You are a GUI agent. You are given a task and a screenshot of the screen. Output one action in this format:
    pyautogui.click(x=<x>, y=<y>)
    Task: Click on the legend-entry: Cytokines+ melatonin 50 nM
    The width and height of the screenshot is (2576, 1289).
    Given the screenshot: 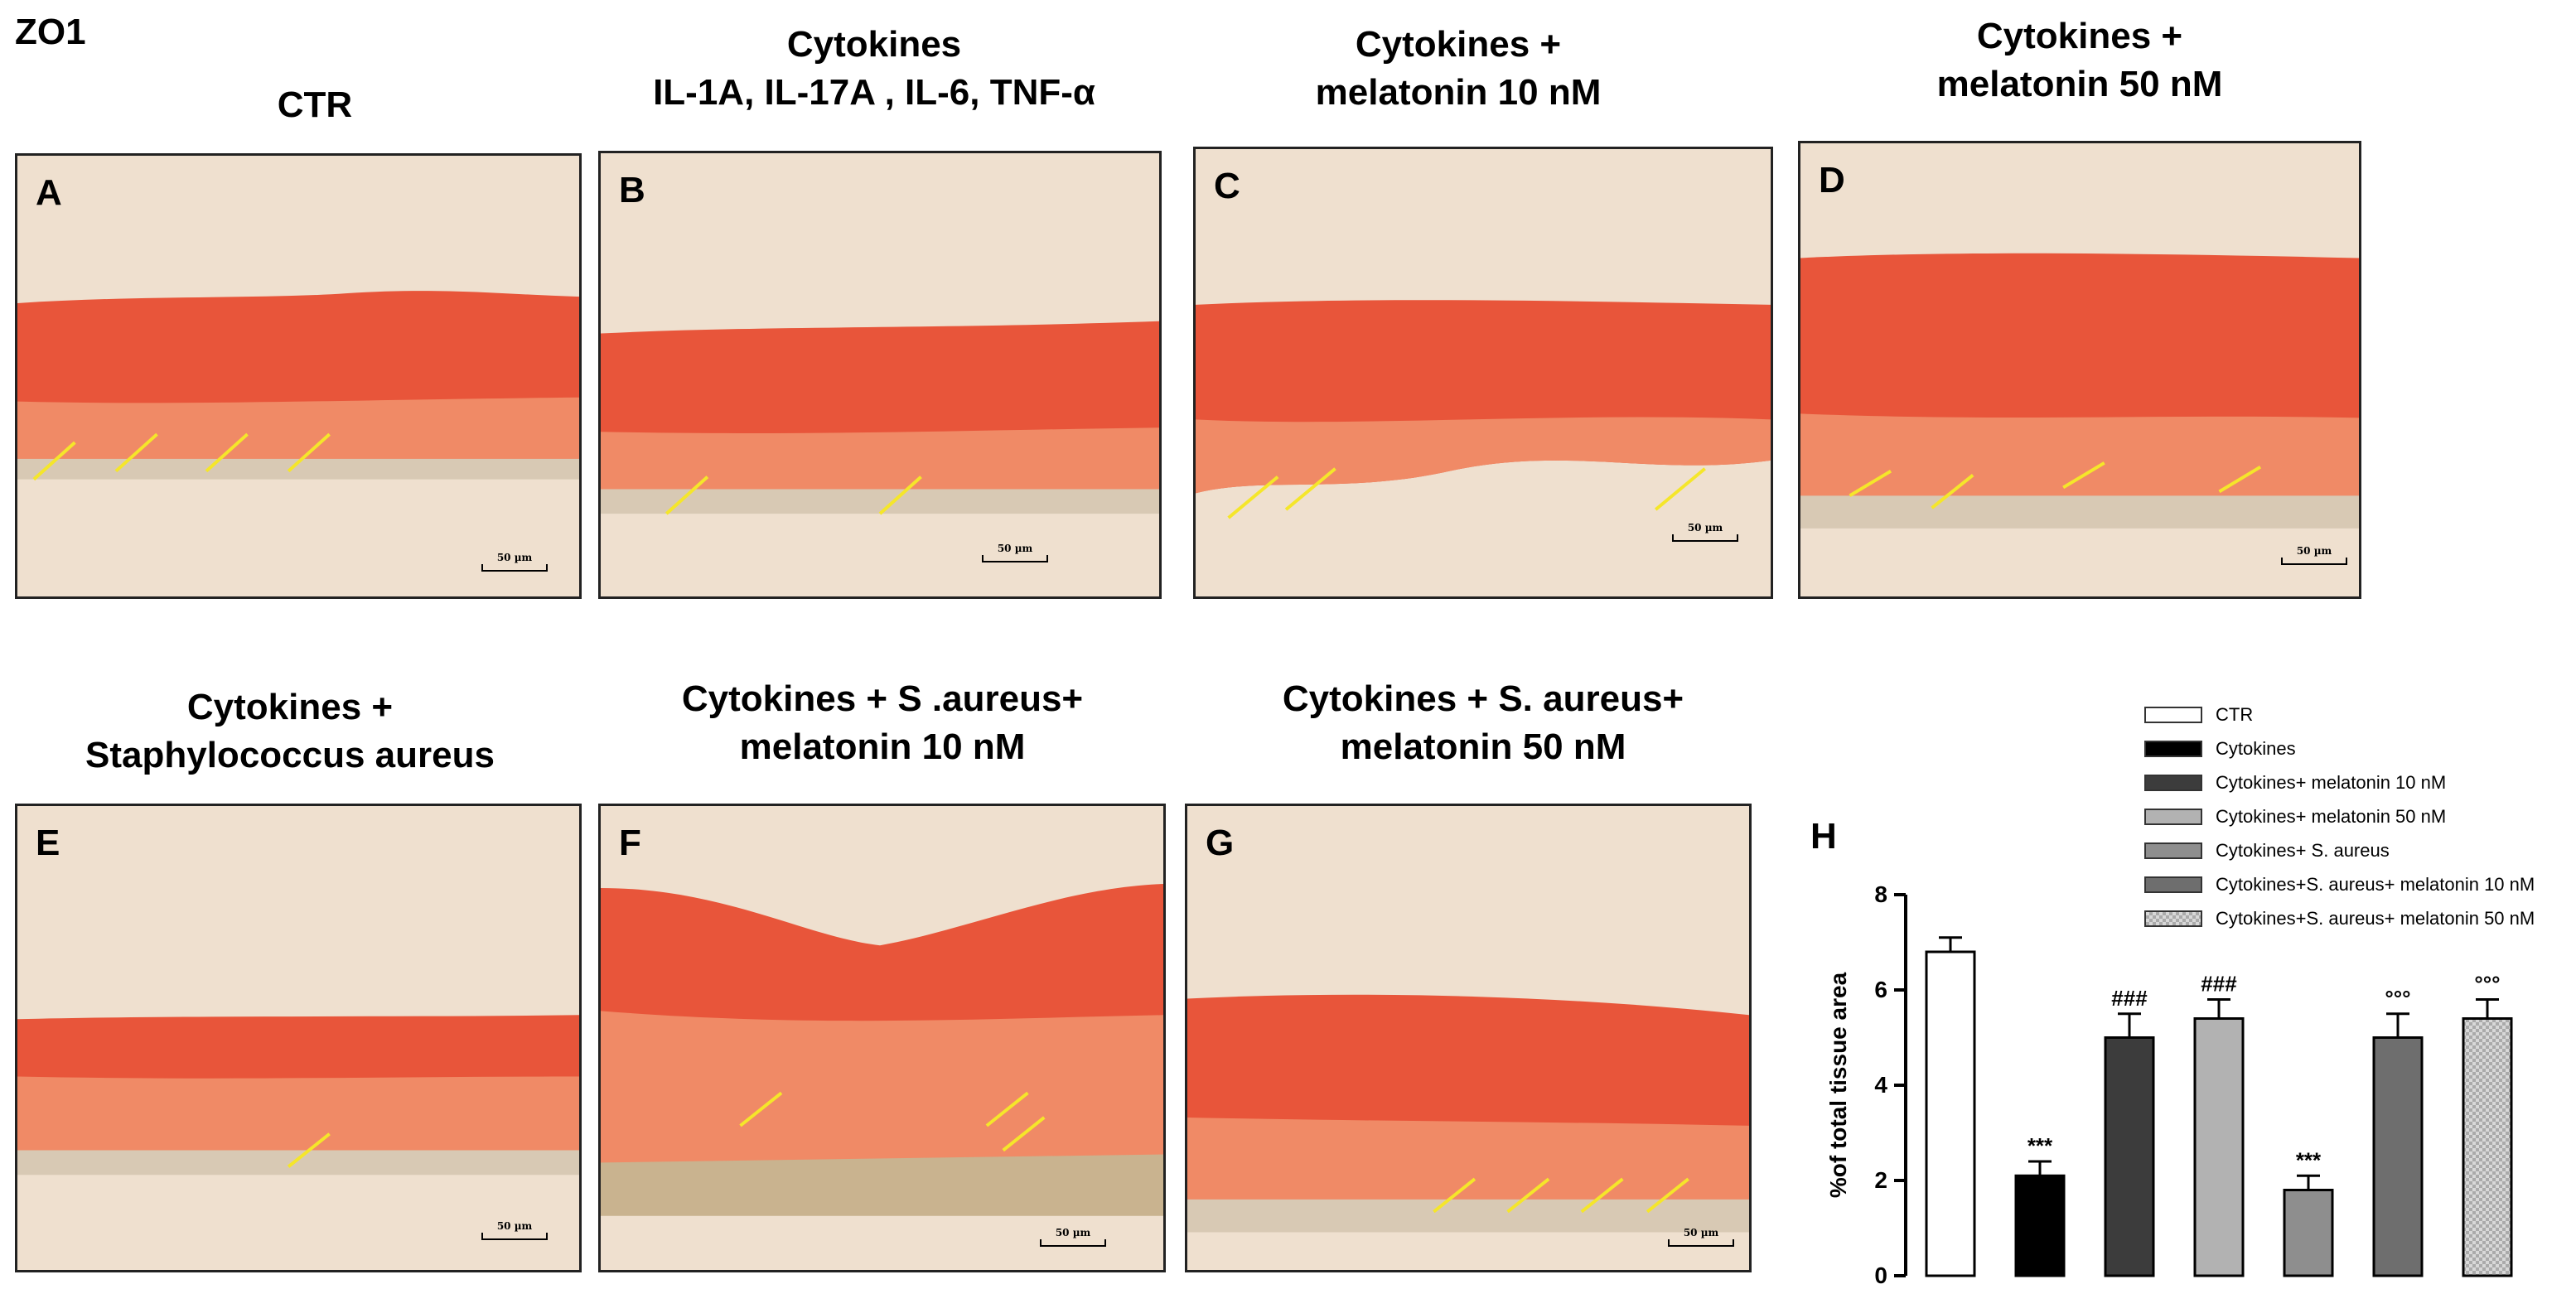 What is the action you would take?
    pyautogui.click(x=2359, y=816)
    